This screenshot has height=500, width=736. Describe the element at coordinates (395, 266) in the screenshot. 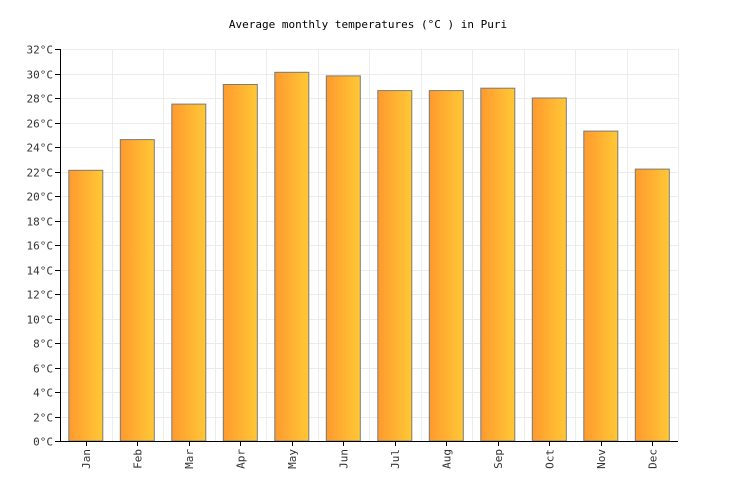

I see `bar-jul` at that location.